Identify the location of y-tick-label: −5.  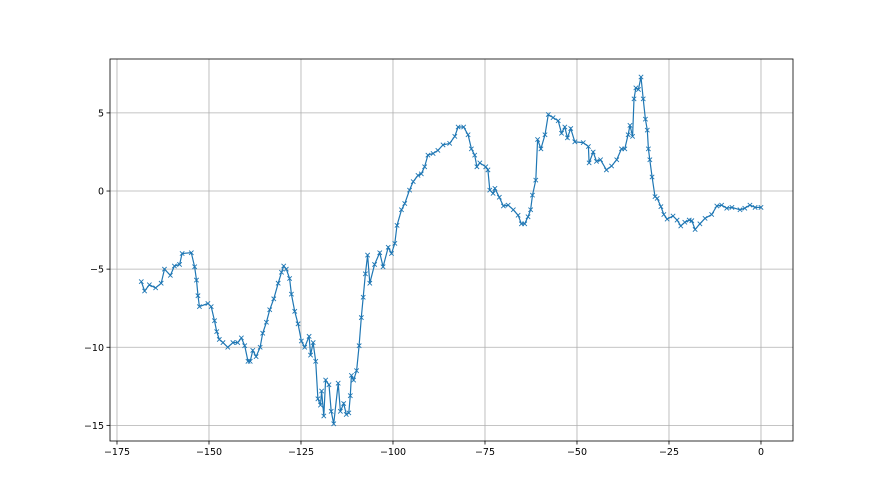
(97, 270).